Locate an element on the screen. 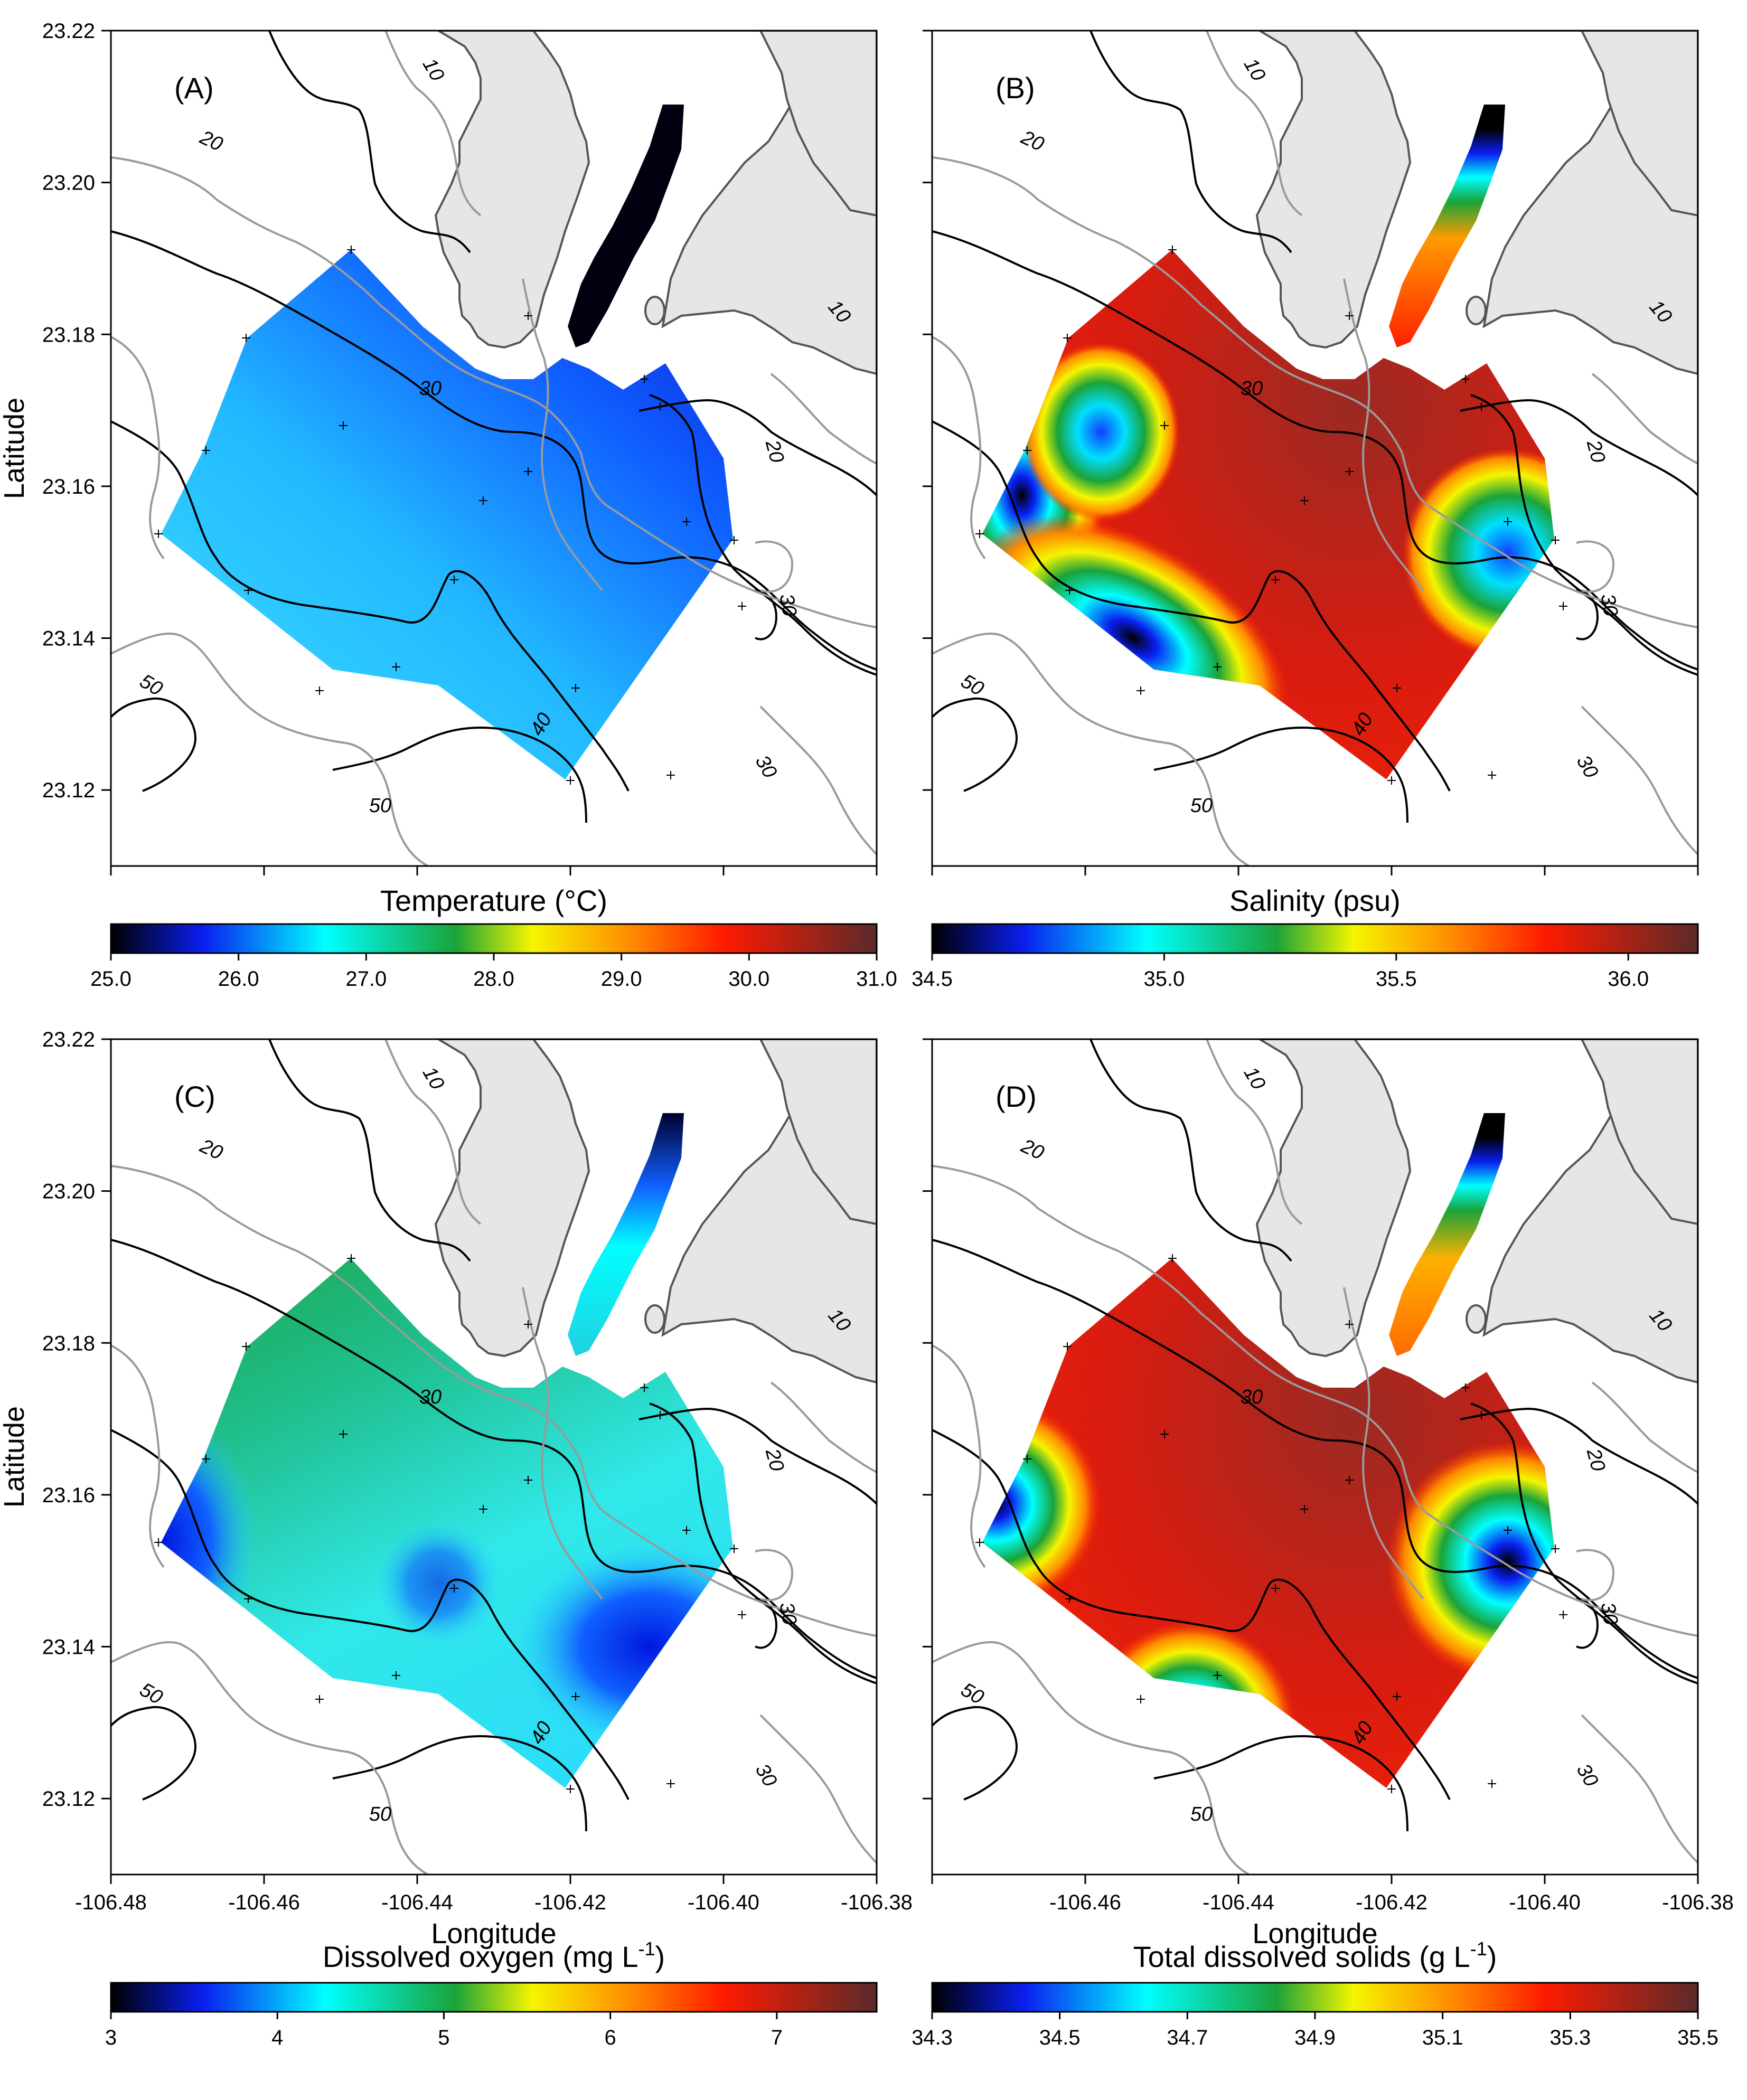 This screenshot has height=2100, width=1747. colorbar-title-text: Salinity (psu) is located at coordinates (1315, 900).